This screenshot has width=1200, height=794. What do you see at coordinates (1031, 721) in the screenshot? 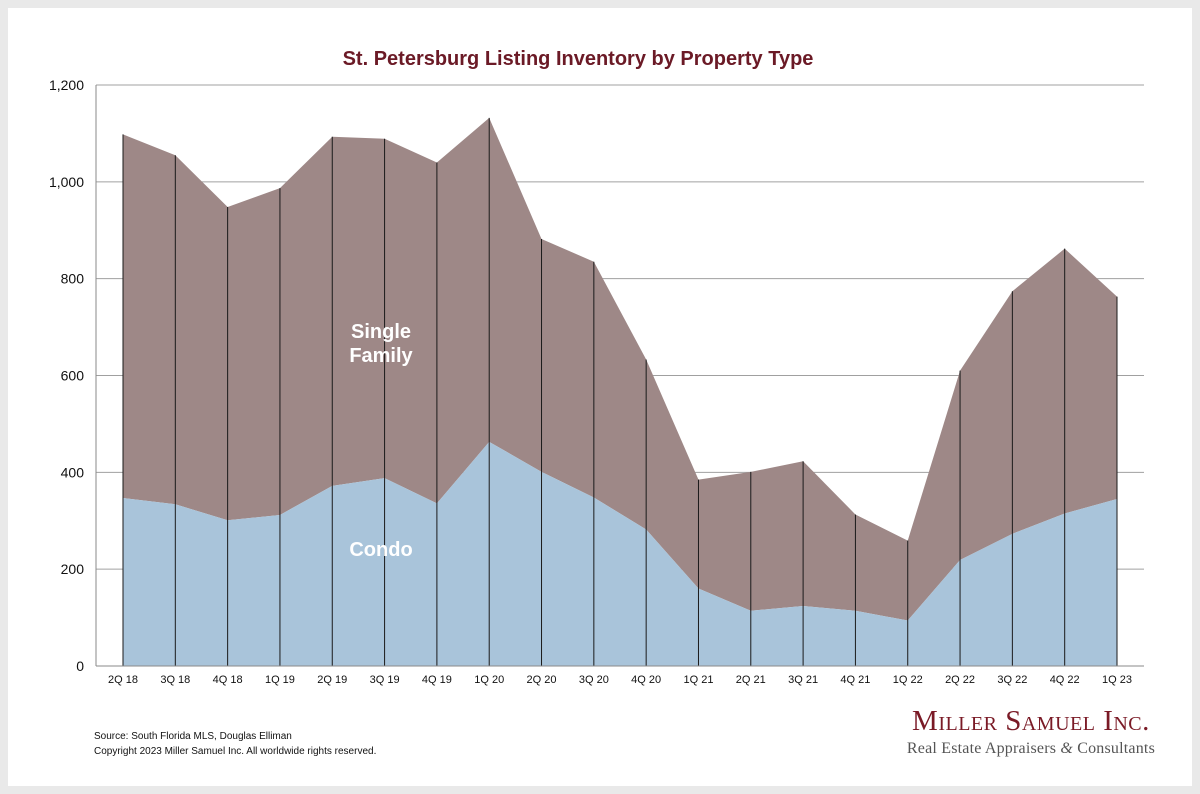
I see `brand-name: Miller Samuel Inc.` at bounding box center [1031, 721].